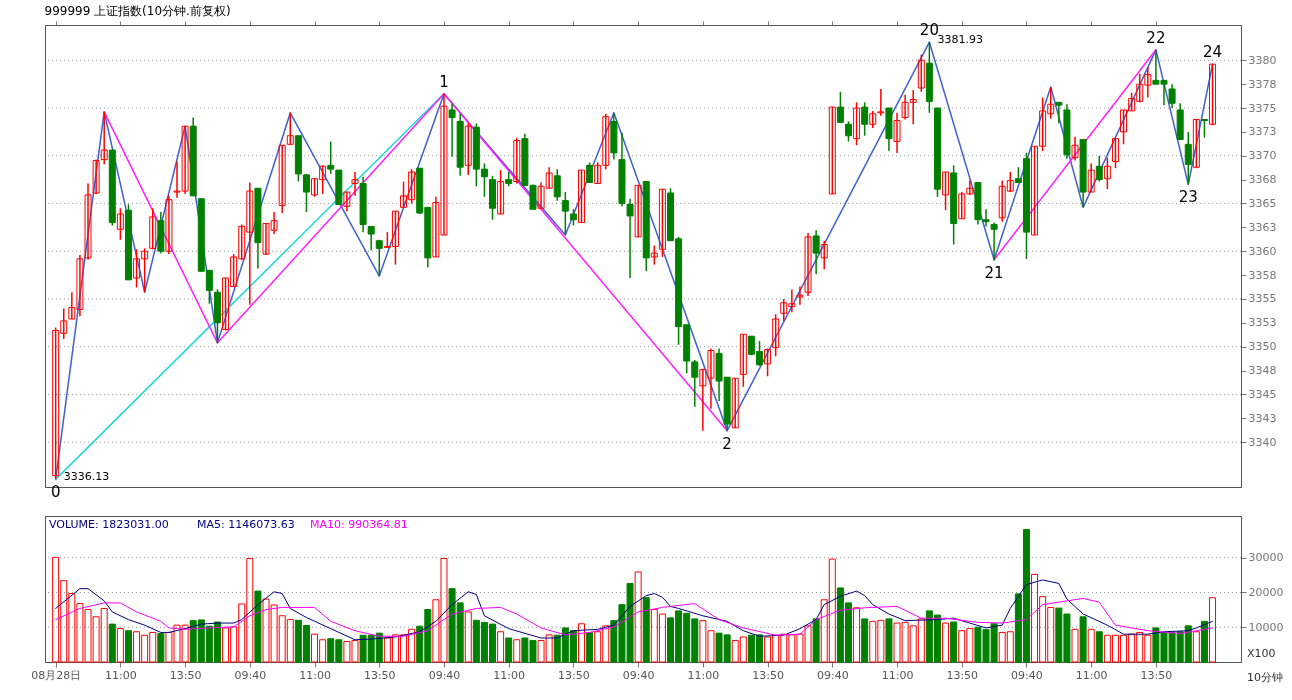 The width and height of the screenshot is (1292, 700). What do you see at coordinates (1262, 156) in the screenshot?
I see `y-tick-label: 3370` at bounding box center [1262, 156].